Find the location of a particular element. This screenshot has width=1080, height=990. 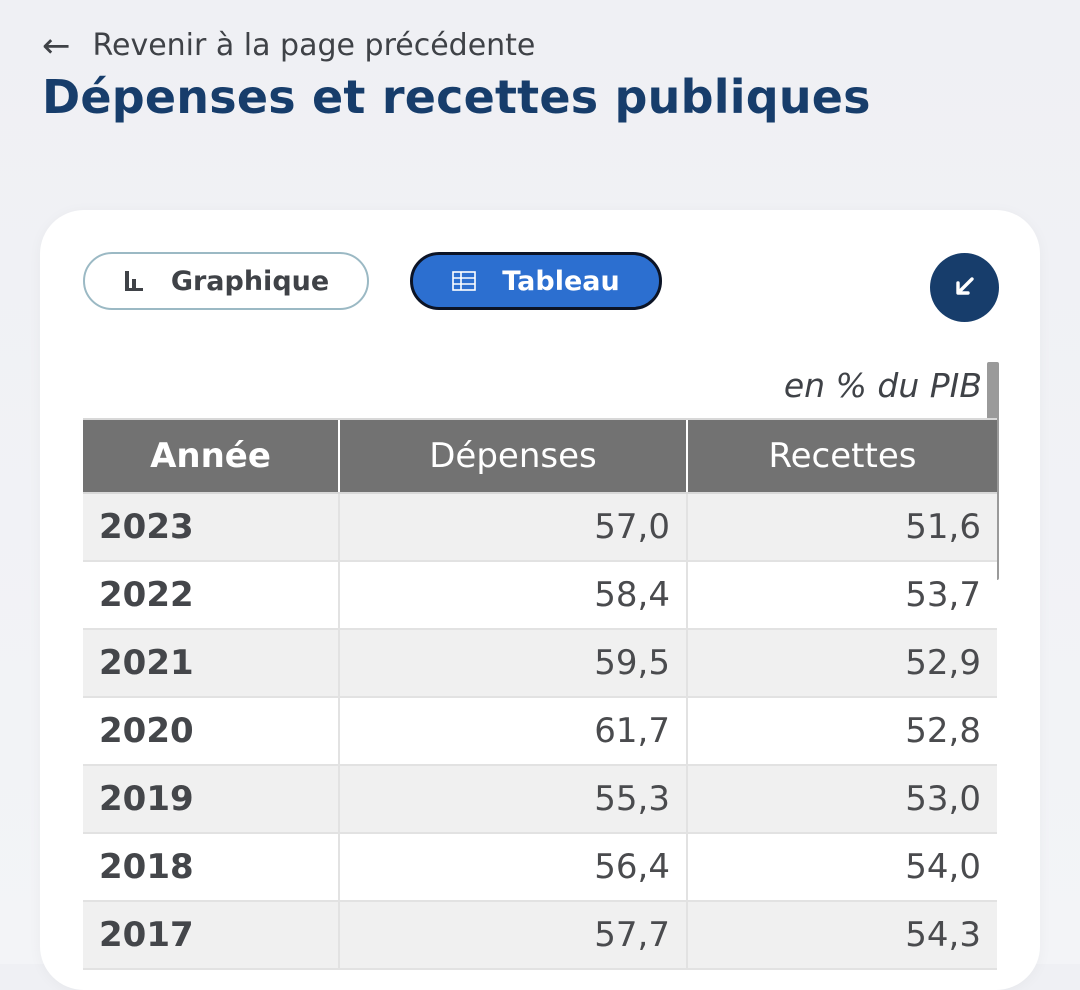

year-cell: 2021 is located at coordinates (211, 663).